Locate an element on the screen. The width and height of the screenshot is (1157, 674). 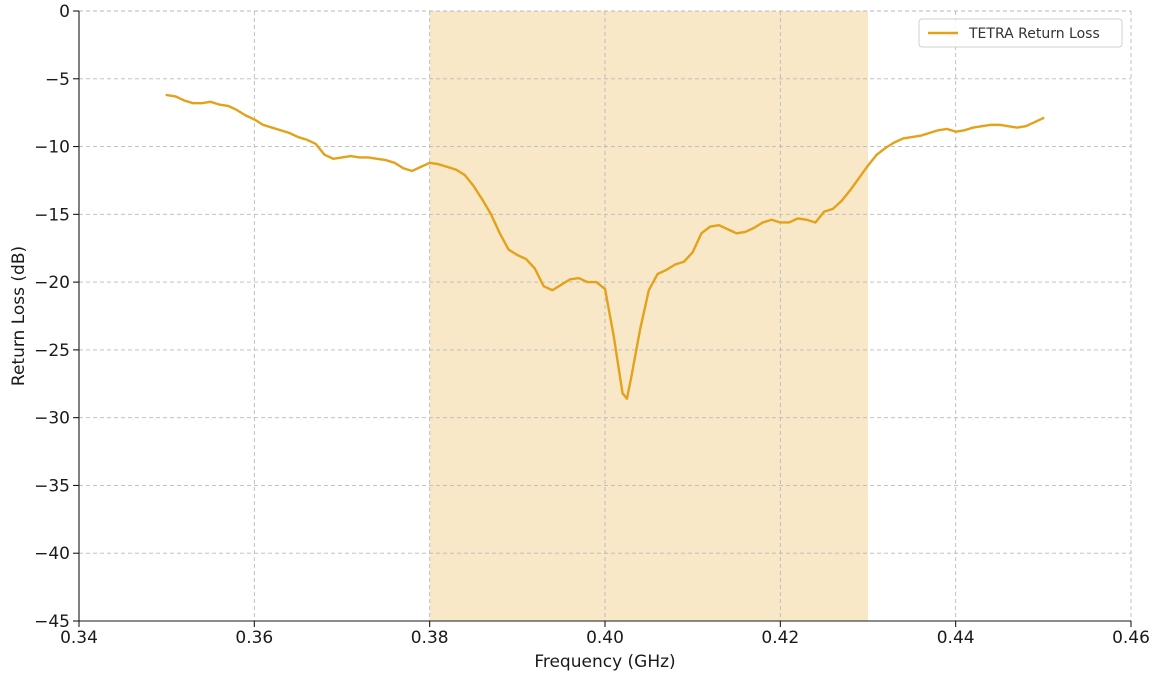
y-tick-label-0: 0 is located at coordinates (64, 12).